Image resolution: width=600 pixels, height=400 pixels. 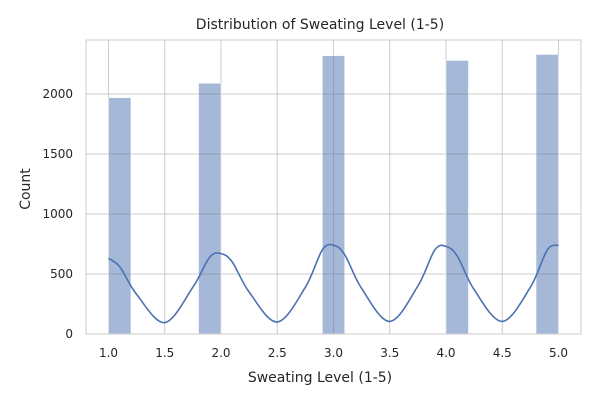 I want to click on x-tick-label: 4.0, so click(x=445, y=353).